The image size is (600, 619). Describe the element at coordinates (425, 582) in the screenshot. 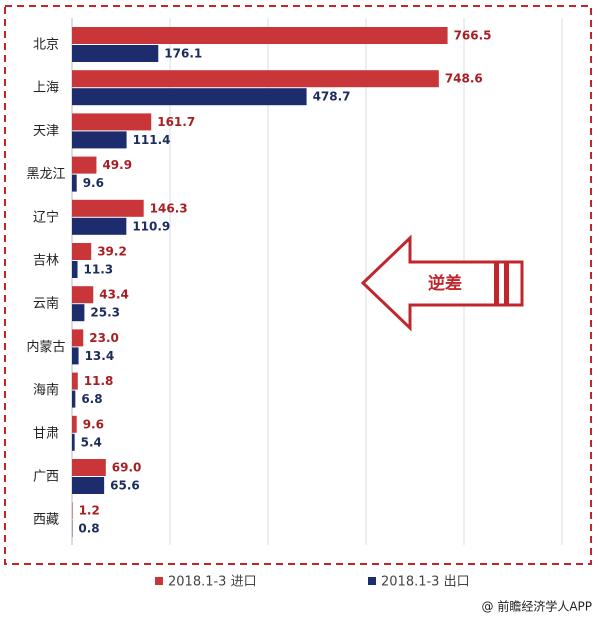

I see `legend-label: 2018.1-3 出口` at that location.